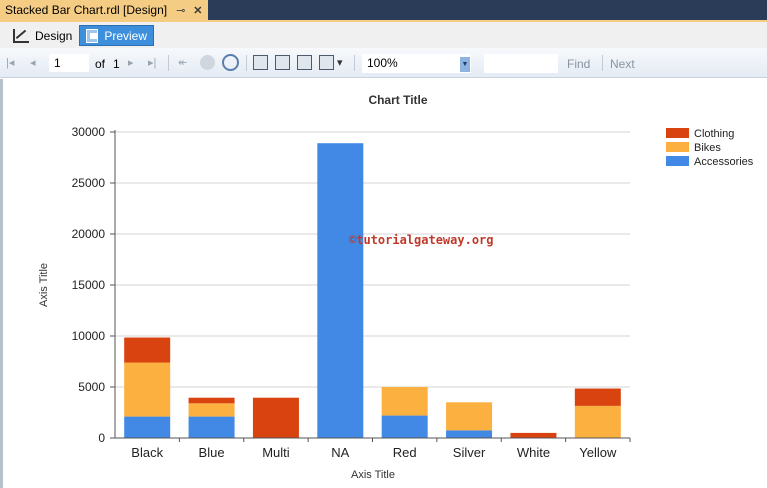  I want to click on document-tab-strip: Stacked Bar Chart.rdl [Design] ⊸ ✕, so click(383, 10).